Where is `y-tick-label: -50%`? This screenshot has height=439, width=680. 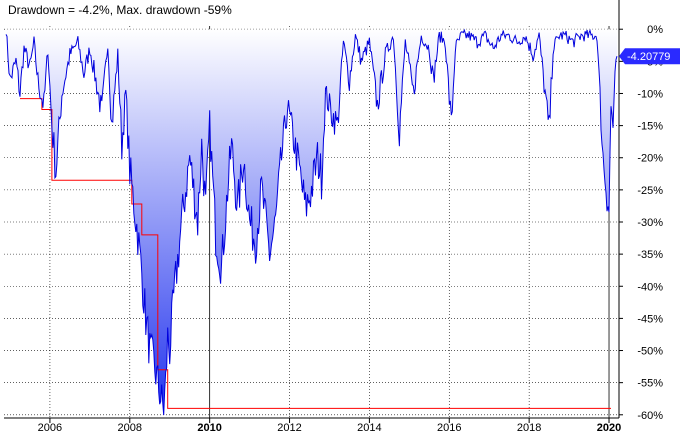 y-tick-label: -50% is located at coordinates (650, 352).